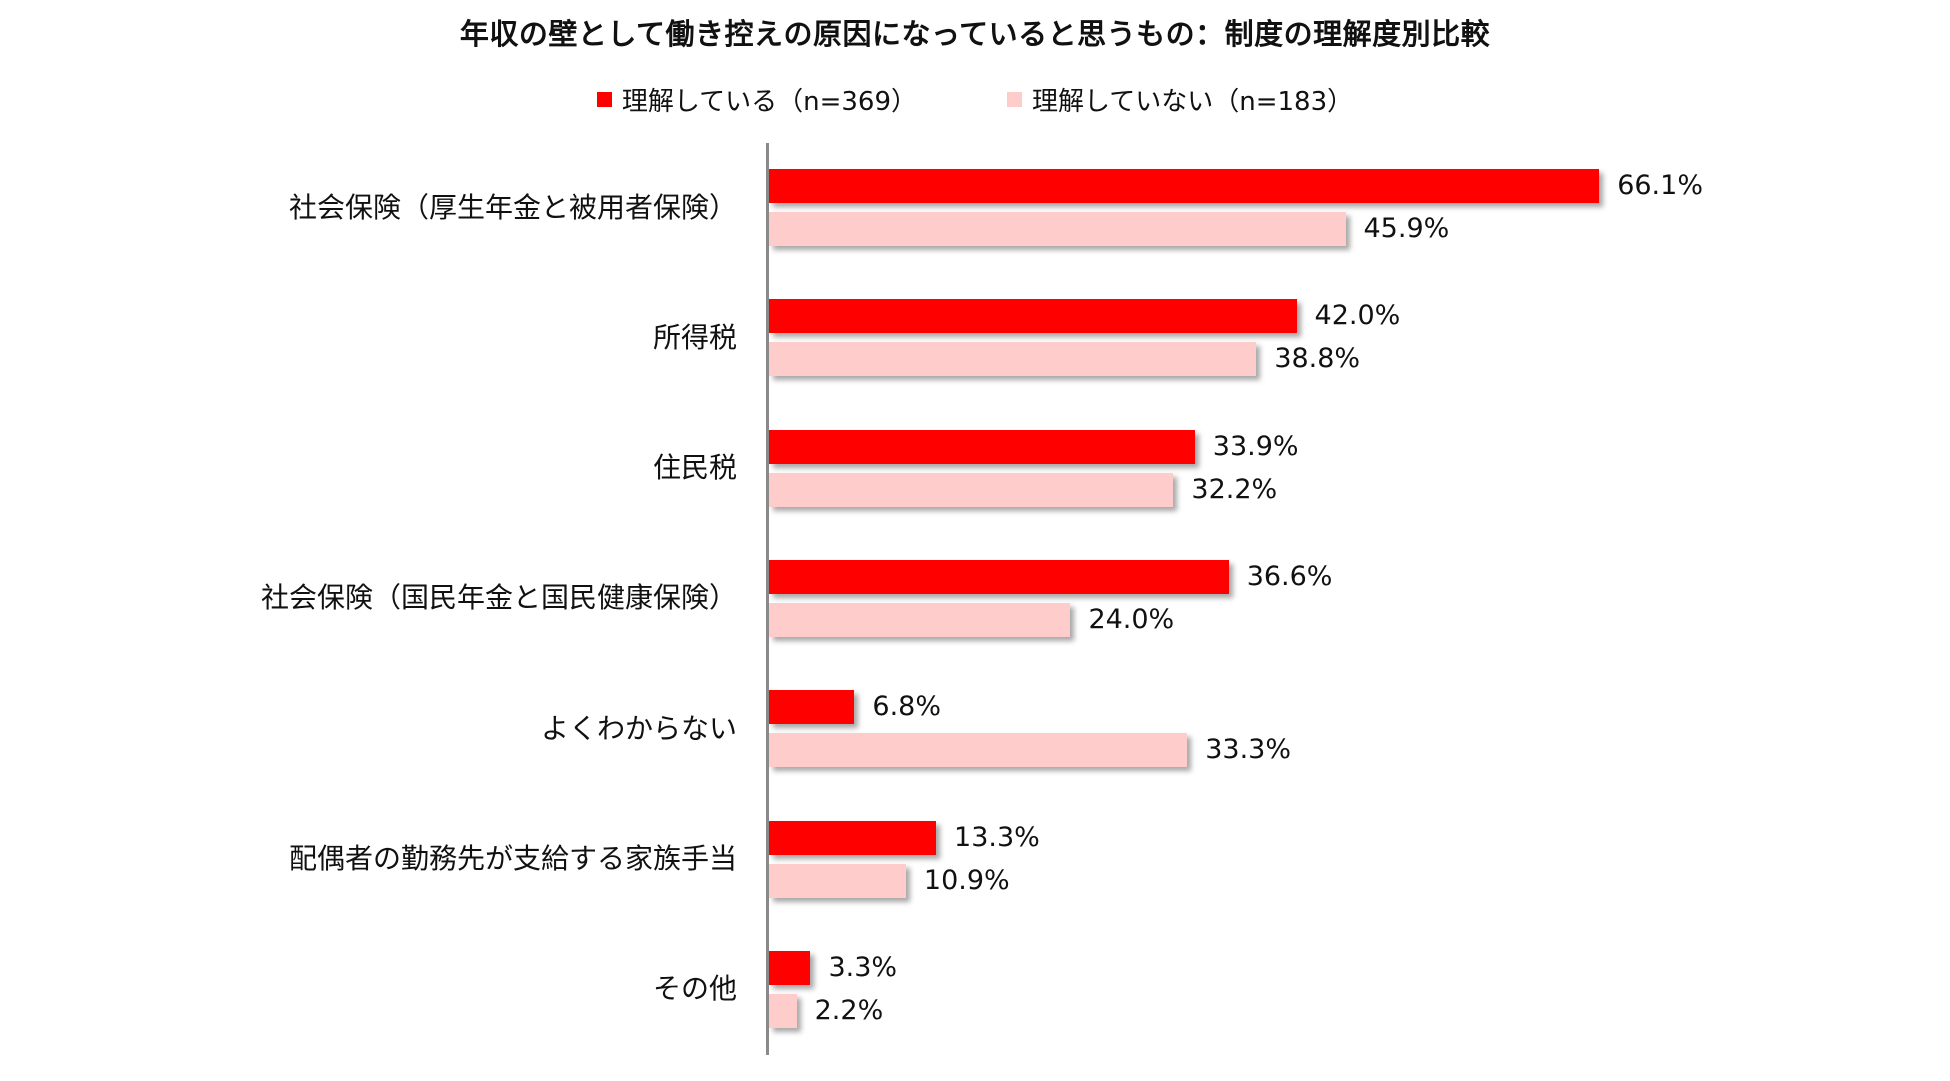  Describe the element at coordinates (767, 599) in the screenshot. I see `y-axis-line` at that location.